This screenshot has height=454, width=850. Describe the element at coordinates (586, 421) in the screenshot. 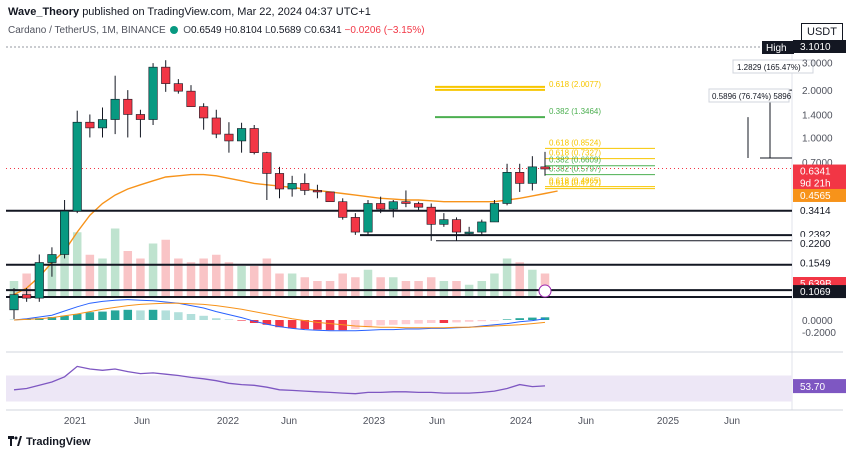

I see `time-axis-tick: Jun` at that location.